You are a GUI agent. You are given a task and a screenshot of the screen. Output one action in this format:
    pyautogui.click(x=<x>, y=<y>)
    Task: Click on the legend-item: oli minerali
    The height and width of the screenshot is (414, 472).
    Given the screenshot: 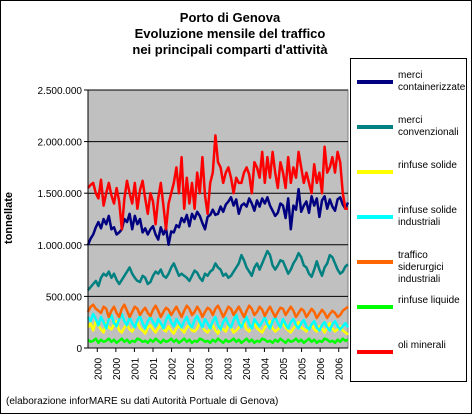 What is the action you would take?
    pyautogui.click(x=408, y=357)
    